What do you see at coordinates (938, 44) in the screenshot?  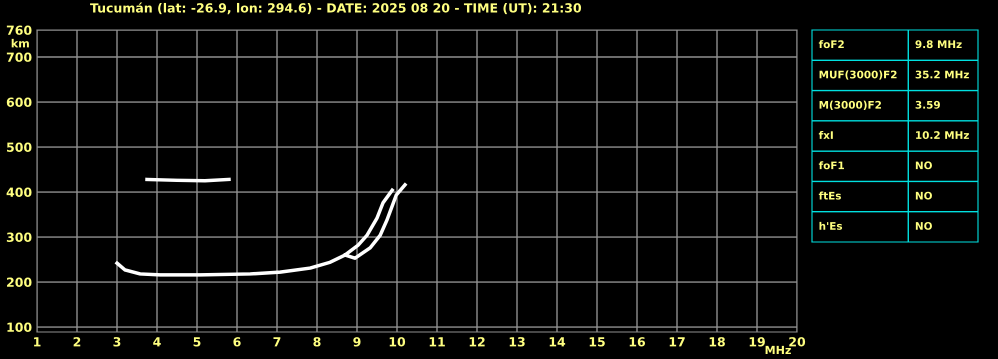 I see `text: 9.8 MHz` at bounding box center [938, 44].